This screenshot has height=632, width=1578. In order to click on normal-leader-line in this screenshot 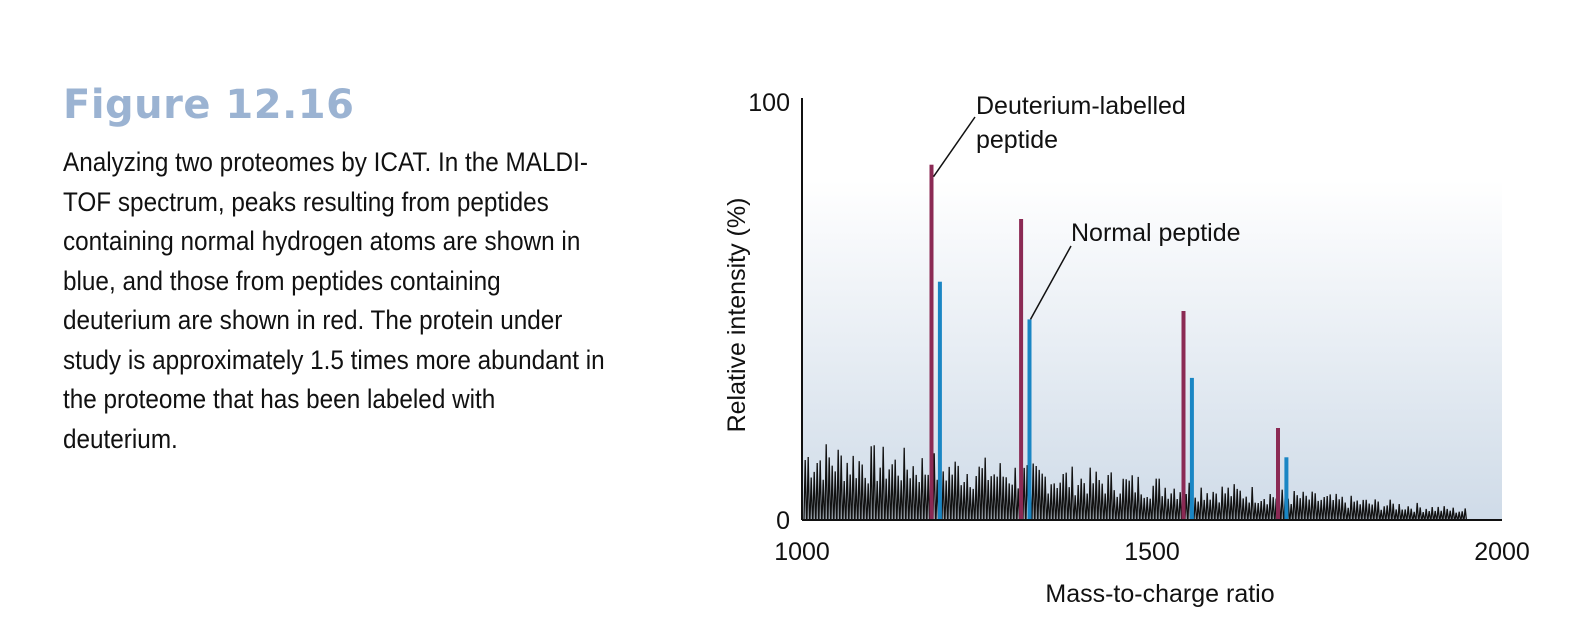, I will do `click(1050, 282)`.